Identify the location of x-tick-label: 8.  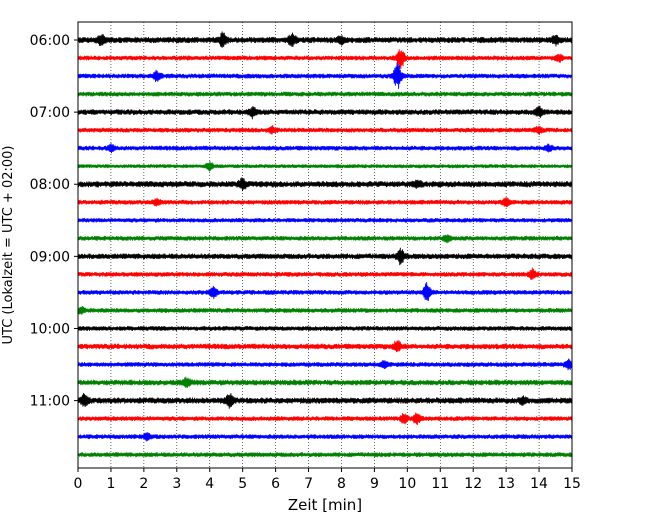
(341, 484).